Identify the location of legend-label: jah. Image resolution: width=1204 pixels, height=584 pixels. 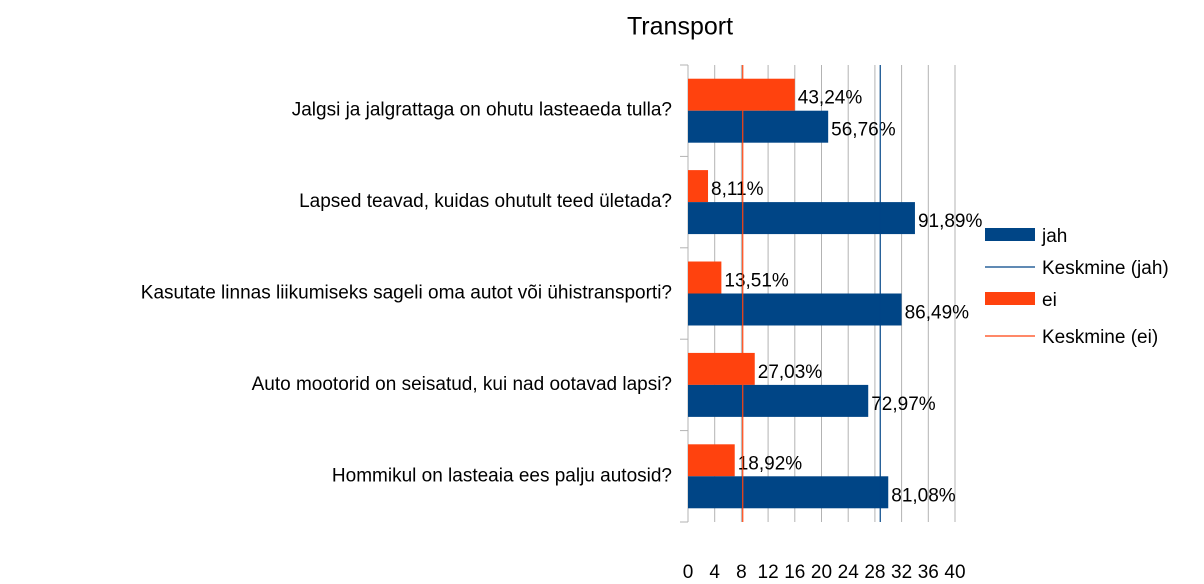
(1054, 236).